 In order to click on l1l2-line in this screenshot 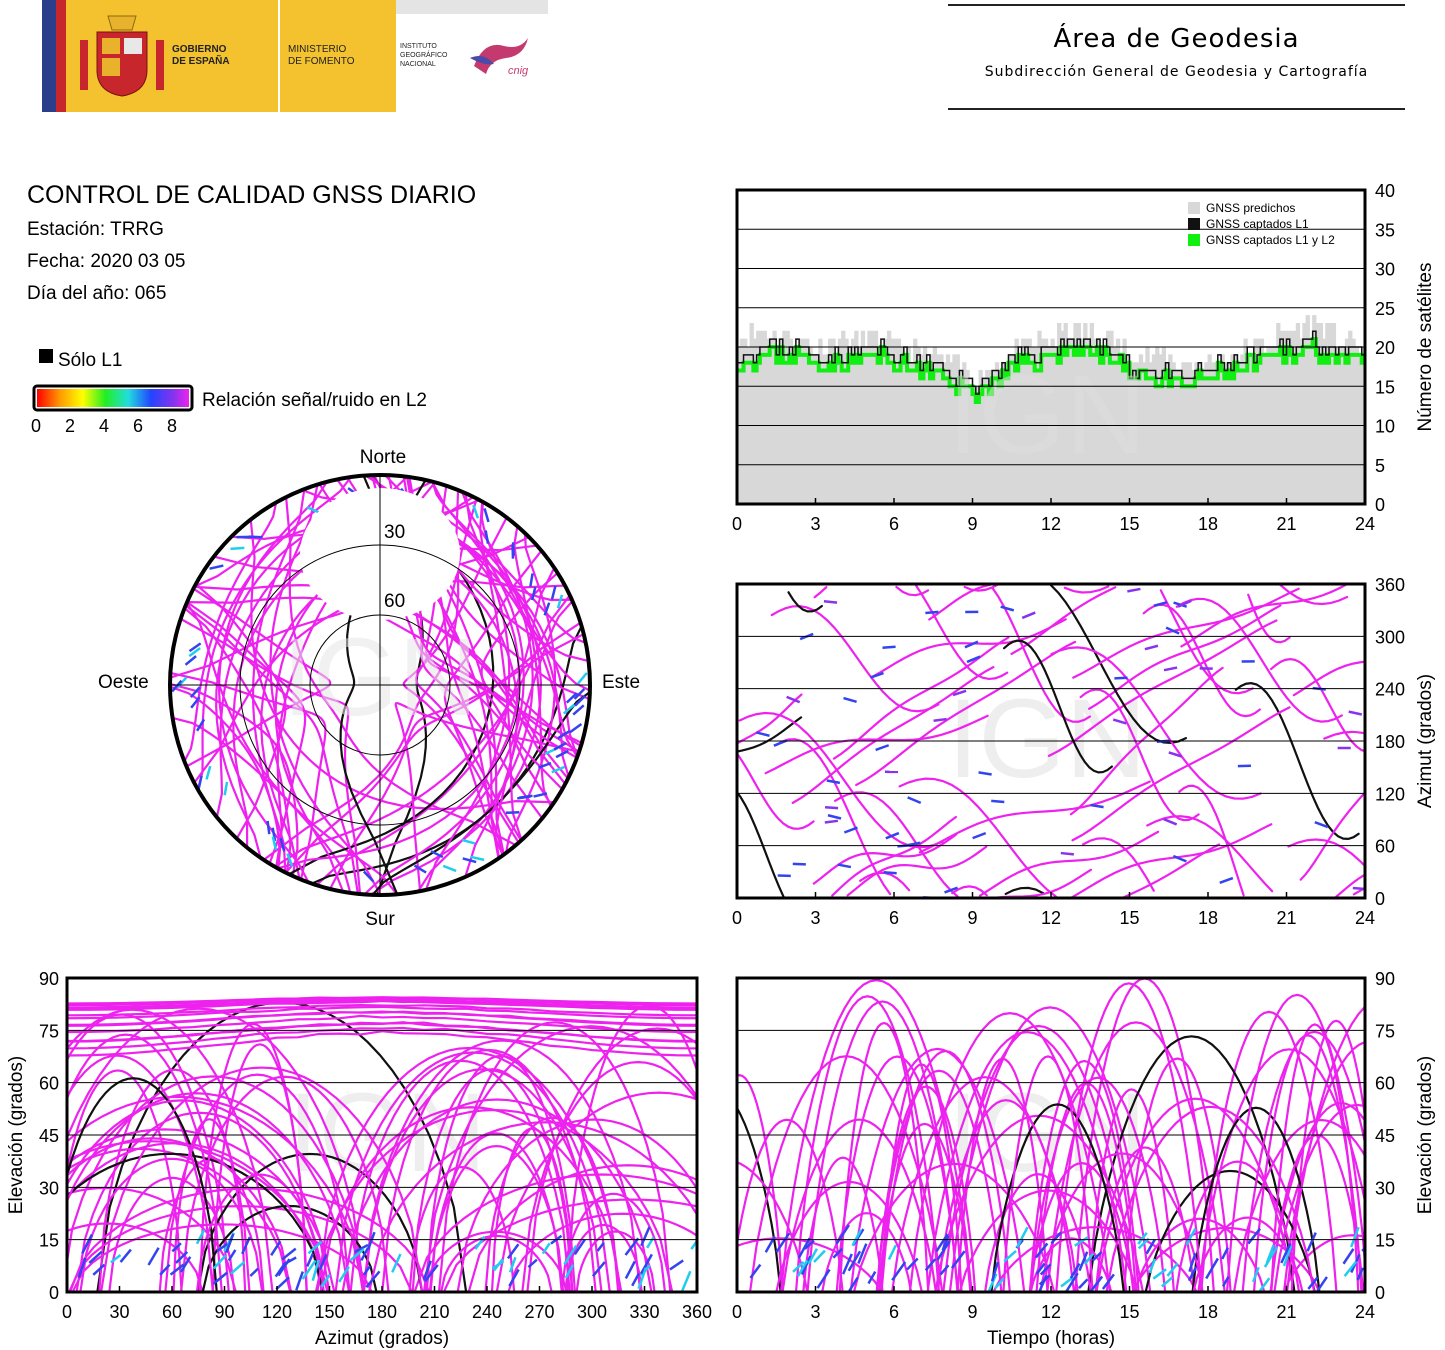, I will do `click(1051, 370)`.